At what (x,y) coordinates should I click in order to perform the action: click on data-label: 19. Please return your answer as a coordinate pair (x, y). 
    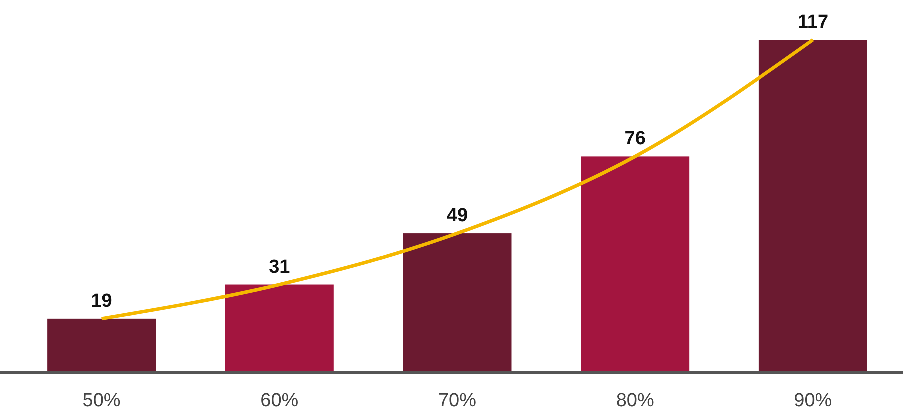
    Looking at the image, I should click on (101, 301).